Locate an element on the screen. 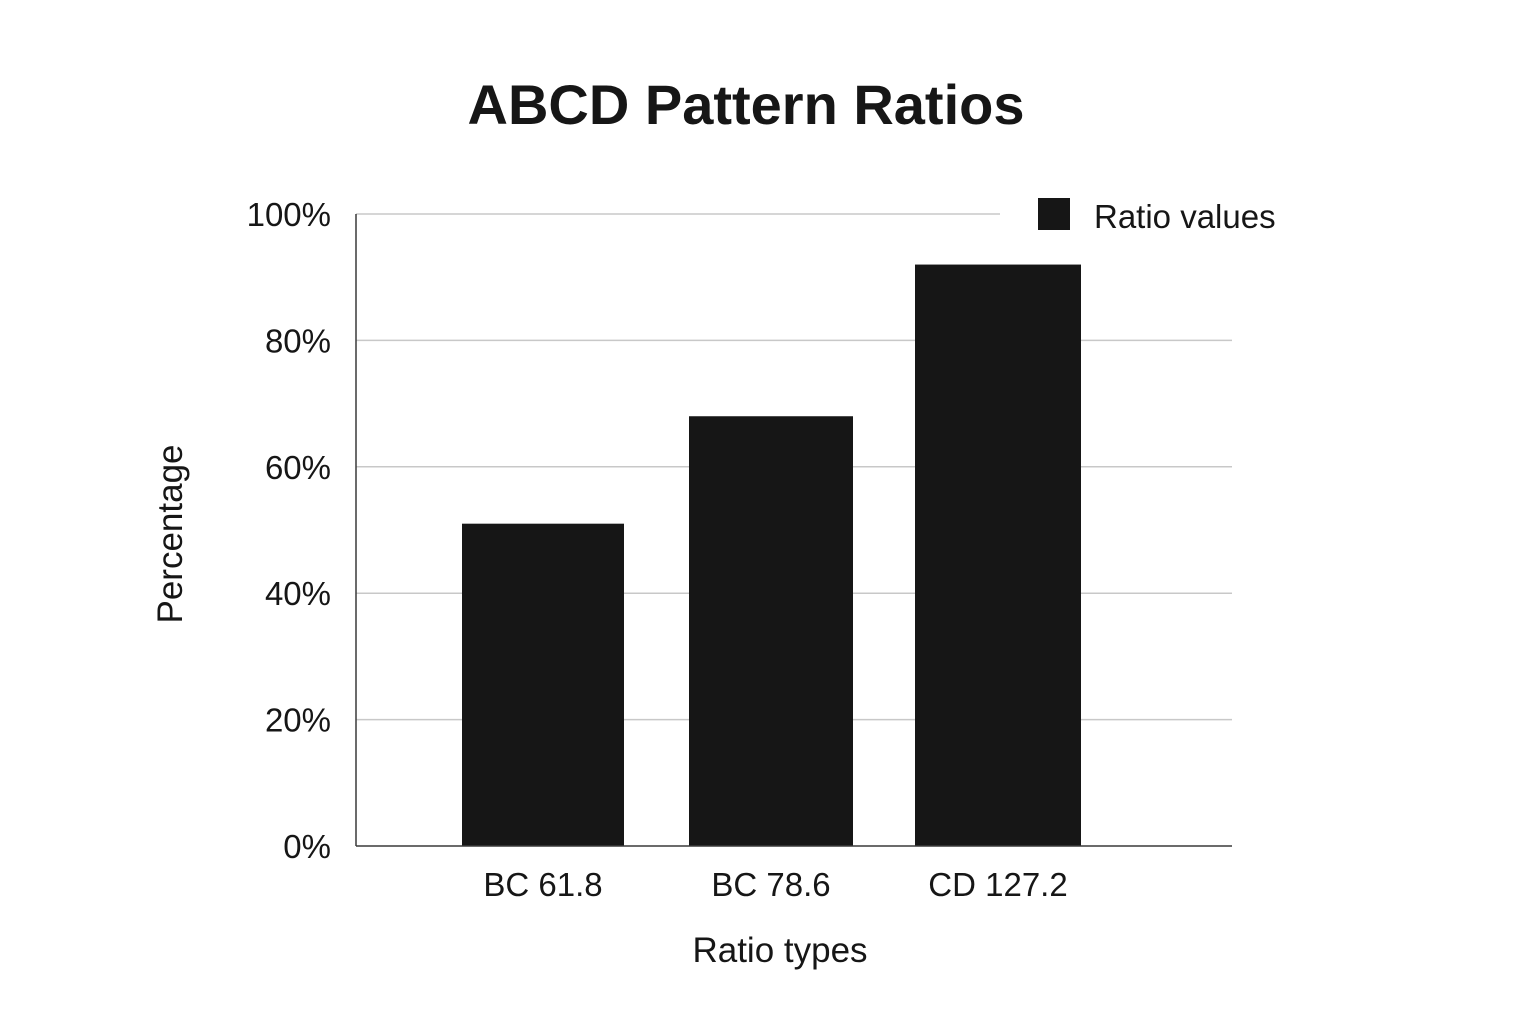  x-axis-title: Ratio types is located at coordinates (779, 950).